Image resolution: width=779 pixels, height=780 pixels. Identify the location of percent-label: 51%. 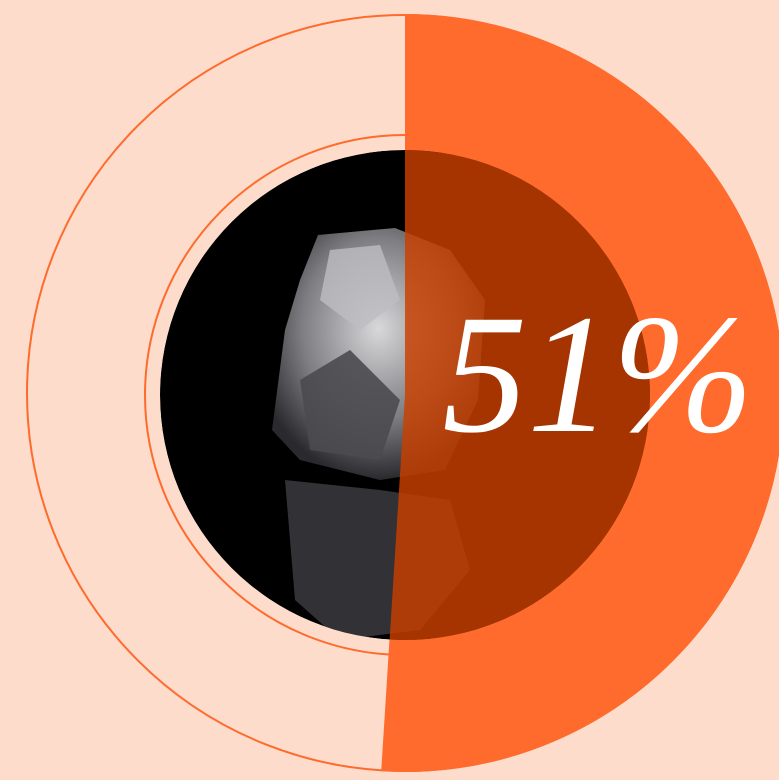
(598, 374).